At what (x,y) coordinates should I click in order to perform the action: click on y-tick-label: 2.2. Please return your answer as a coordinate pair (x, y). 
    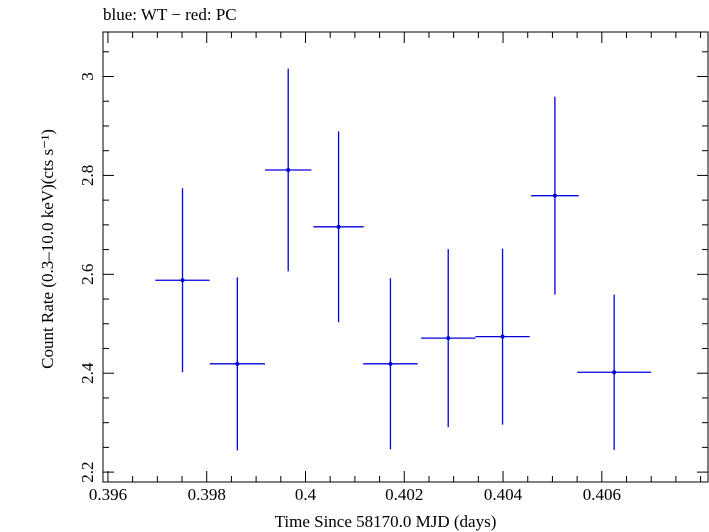
    Looking at the image, I should click on (87, 471).